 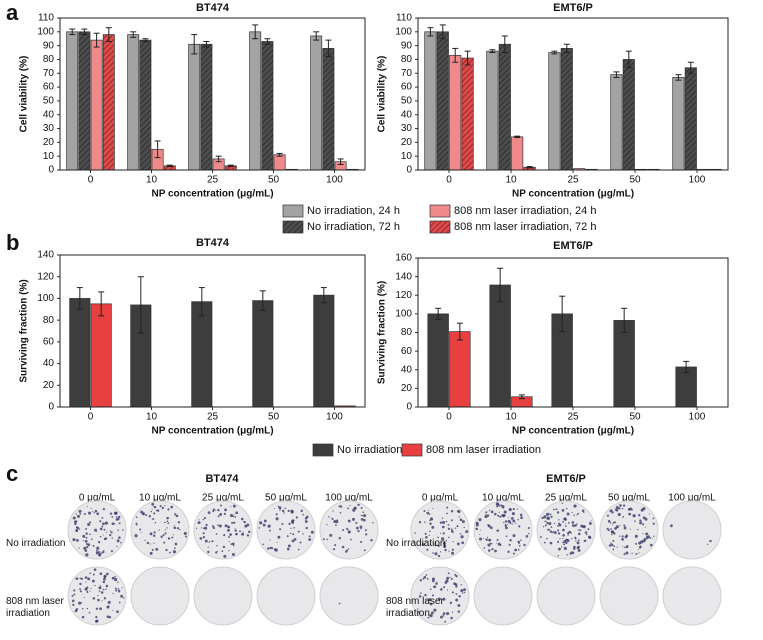 What do you see at coordinates (404, 18) in the screenshot?
I see `y-tick-label: 110` at bounding box center [404, 18].